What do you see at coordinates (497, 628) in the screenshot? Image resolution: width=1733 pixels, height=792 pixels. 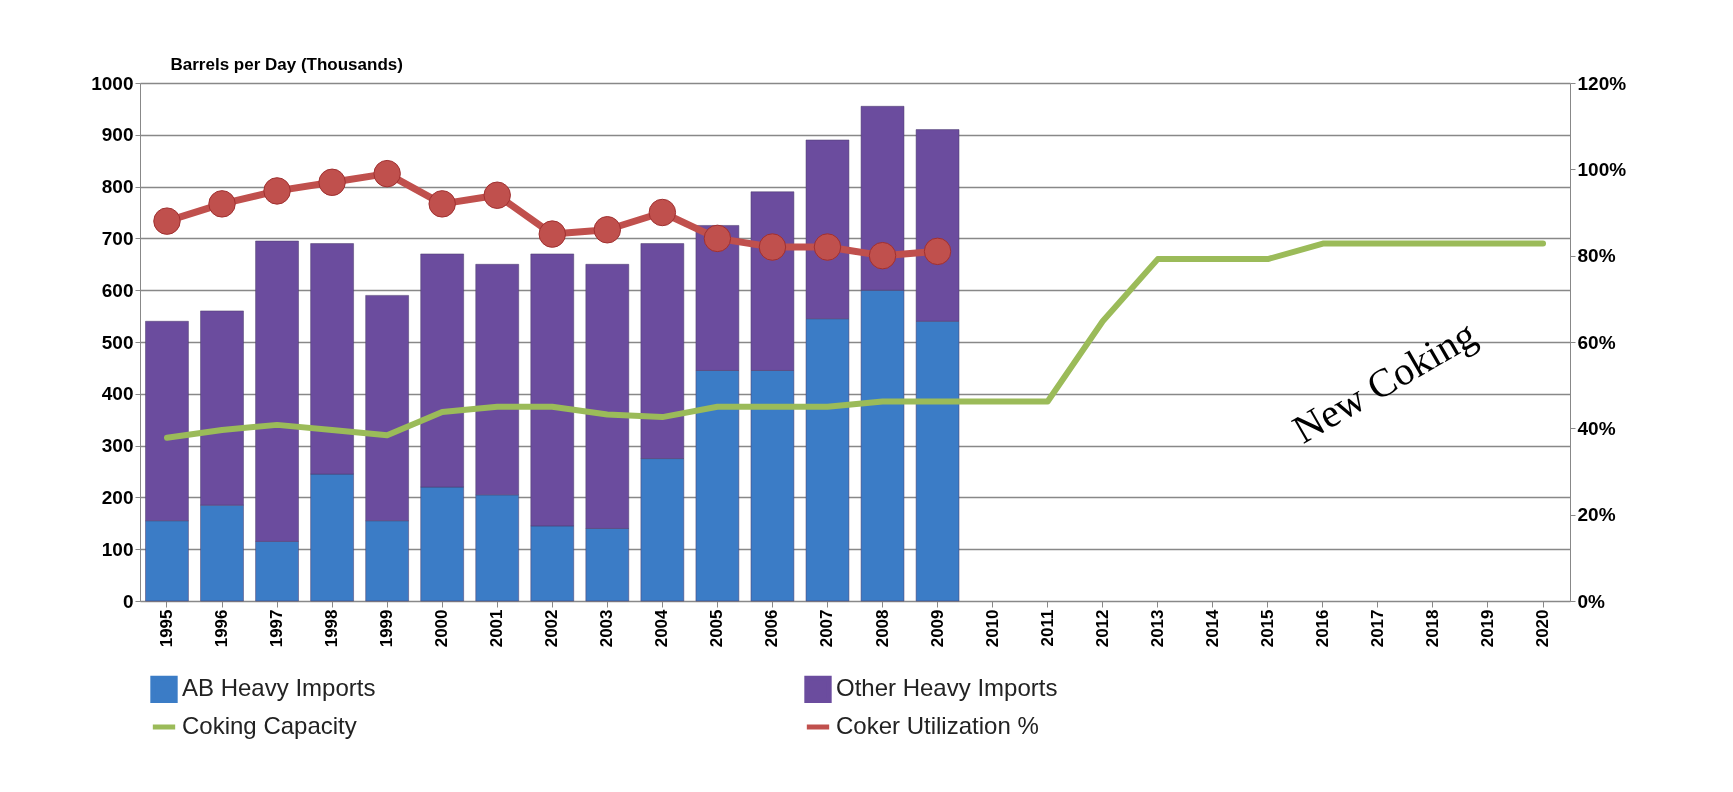 I see `x-tick-label: 2001` at bounding box center [497, 628].